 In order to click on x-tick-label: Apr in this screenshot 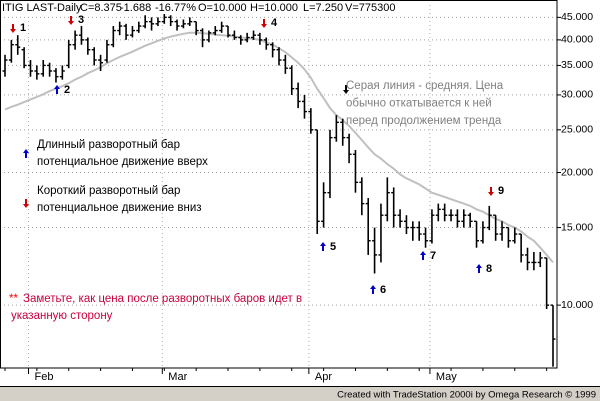, I will do `click(323, 377)`.